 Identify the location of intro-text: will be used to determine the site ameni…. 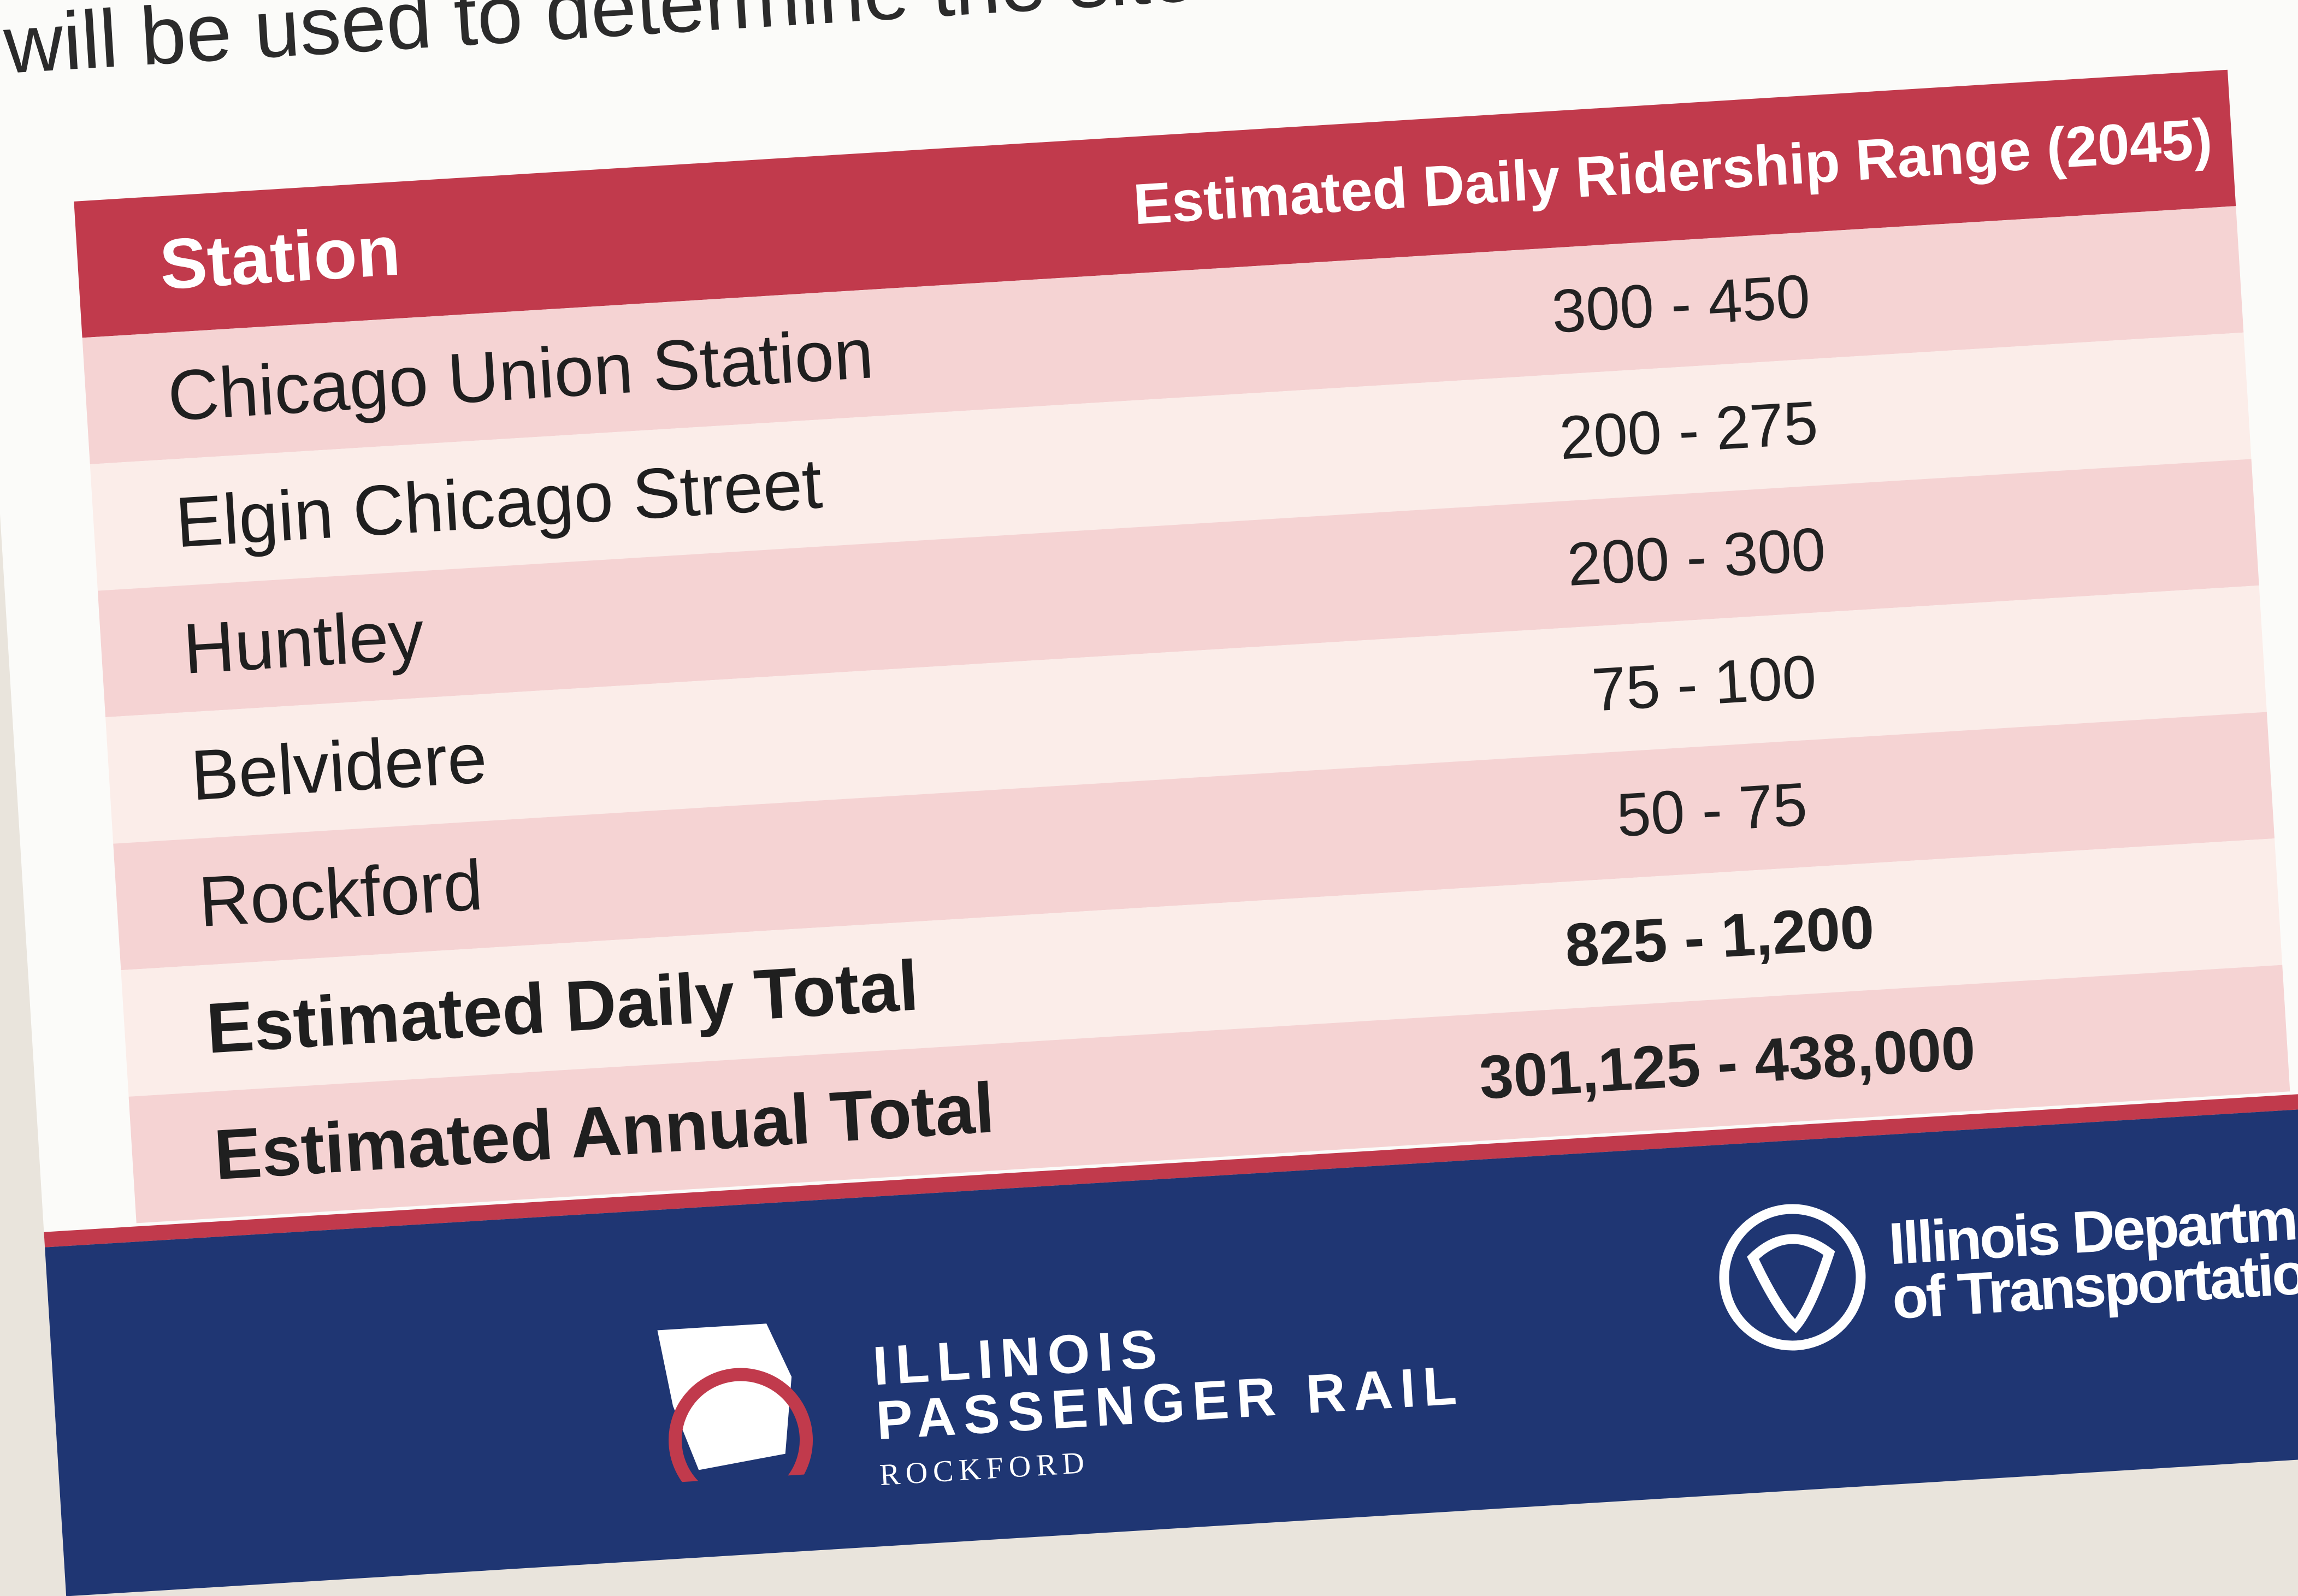
(1150, 46).